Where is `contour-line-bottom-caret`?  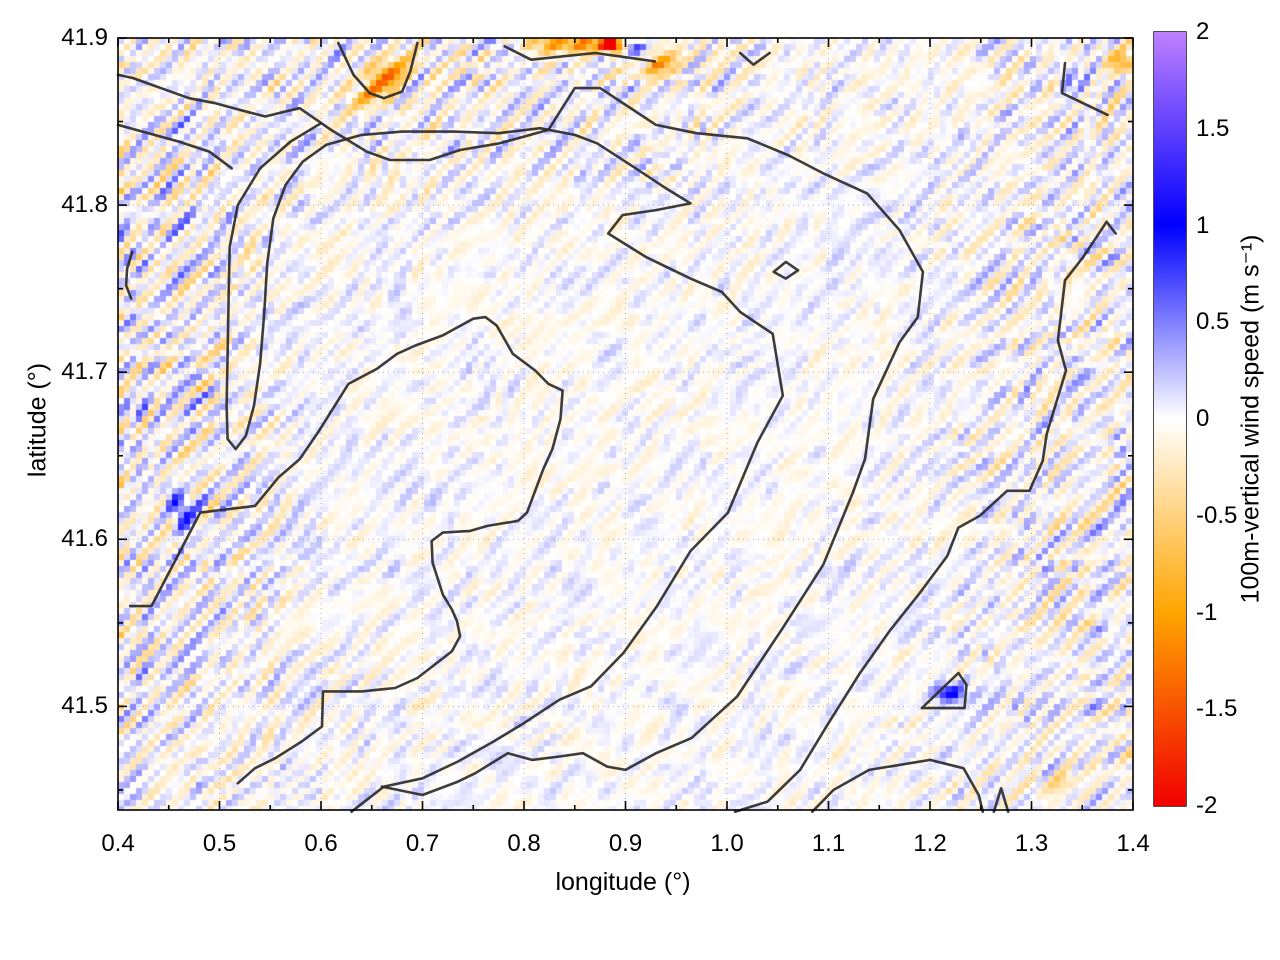
contour-line-bottom-caret is located at coordinates (1001, 800).